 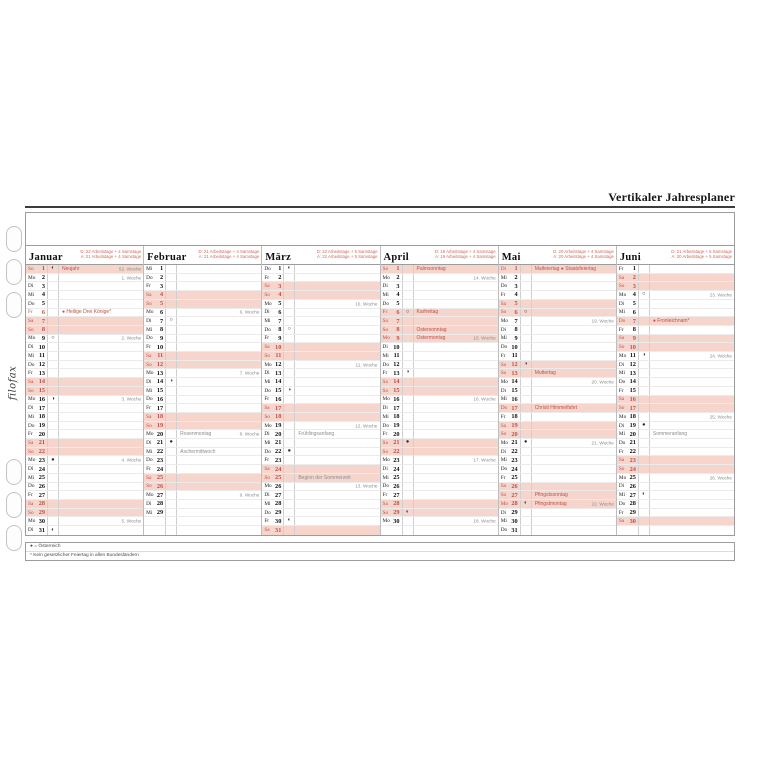 I want to click on day-row-januar-8: So 8, so click(x=85, y=330).